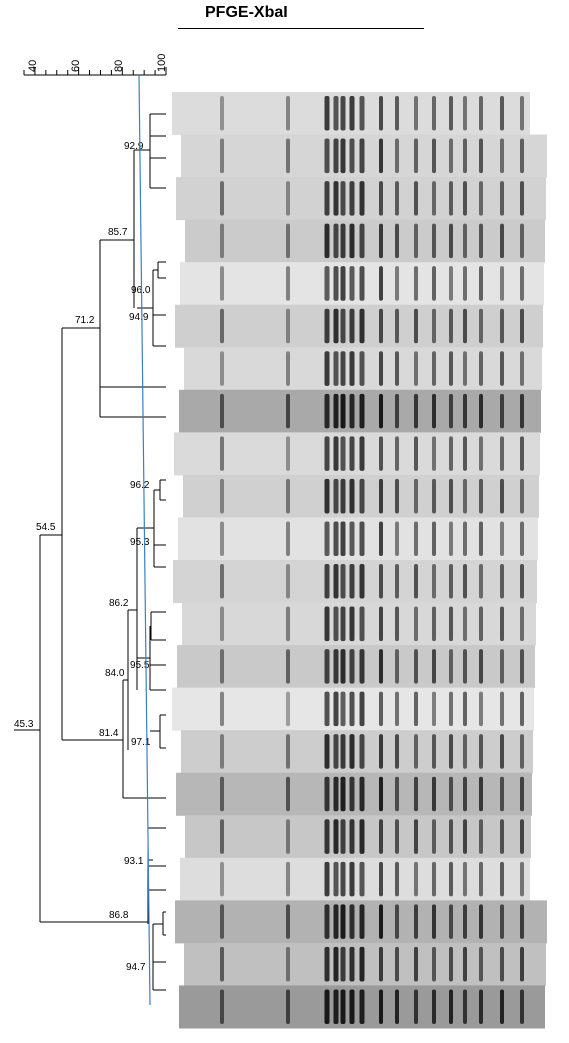 The width and height of the screenshot is (569, 1043). I want to click on scale-tick-label-40: 40, so click(33, 66).